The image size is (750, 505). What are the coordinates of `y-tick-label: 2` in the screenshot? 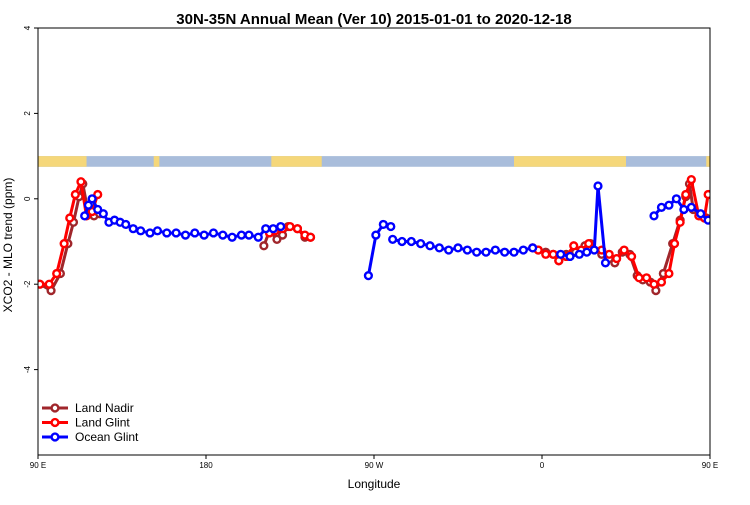 It's located at (27, 113).